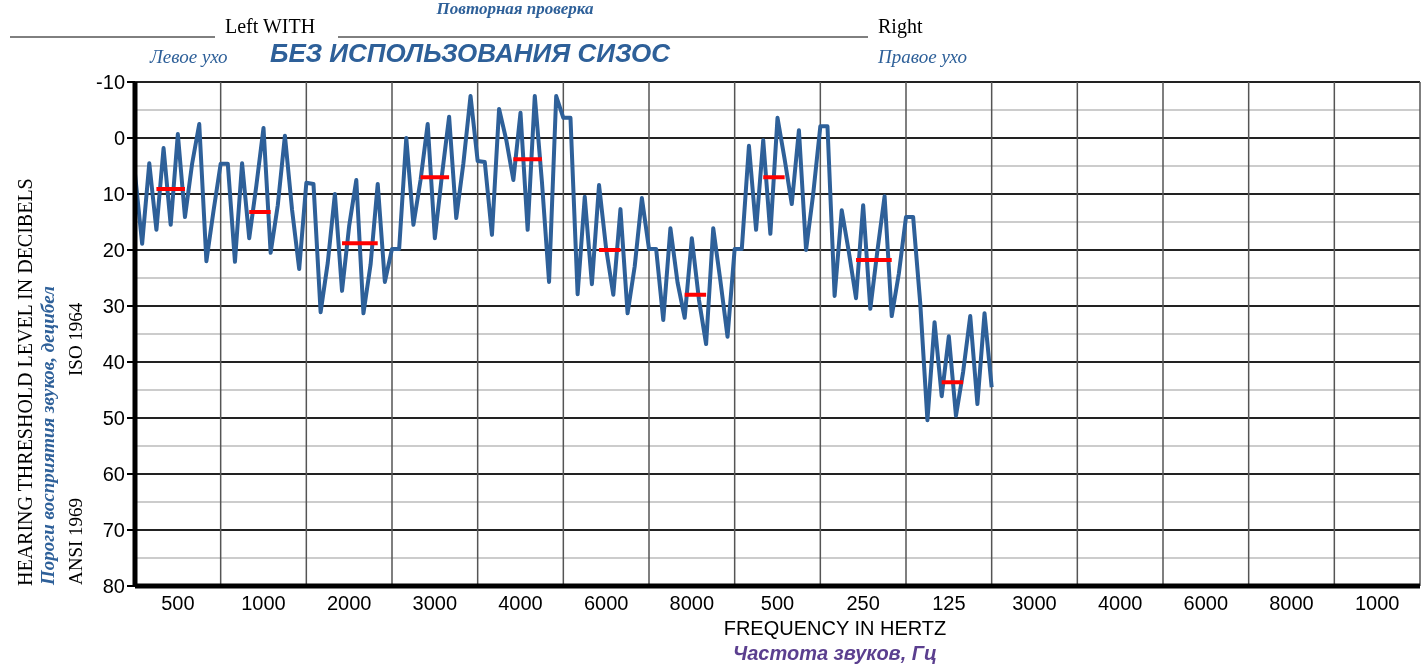 This screenshot has height=664, width=1424. What do you see at coordinates (113, 306) in the screenshot?
I see `y-tick-label: 30` at bounding box center [113, 306].